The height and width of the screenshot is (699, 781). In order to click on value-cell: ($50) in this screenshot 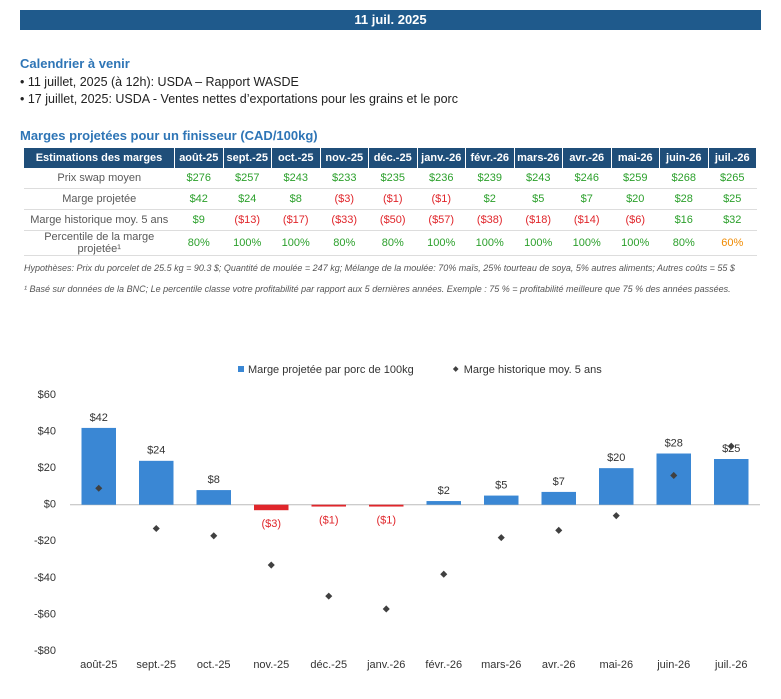, I will do `click(392, 220)`.